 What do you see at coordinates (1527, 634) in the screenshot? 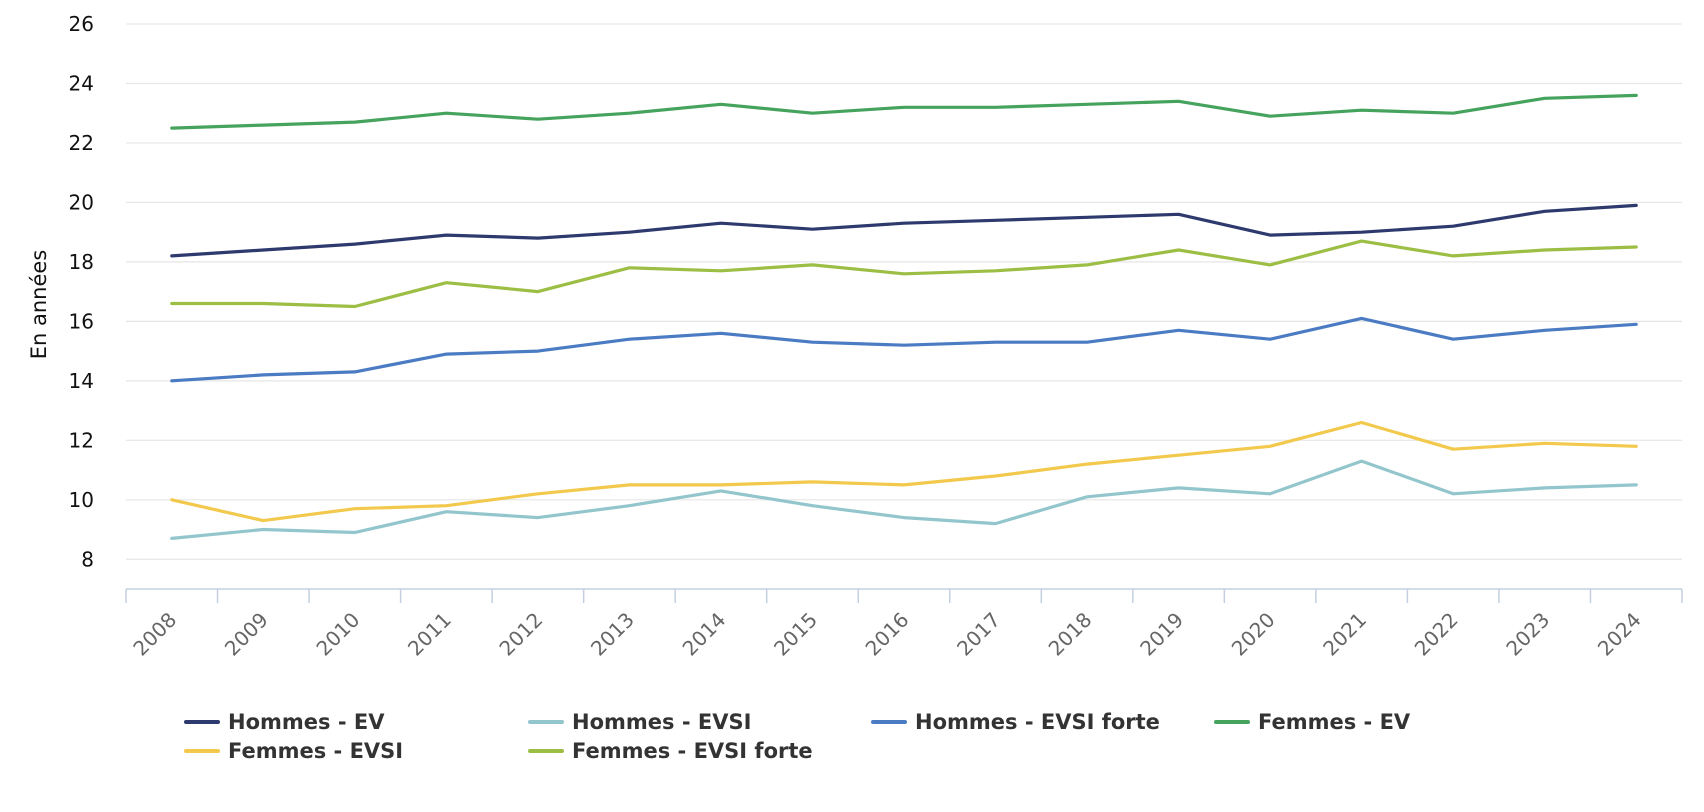
I see `x-tick-label: 2023` at bounding box center [1527, 634].